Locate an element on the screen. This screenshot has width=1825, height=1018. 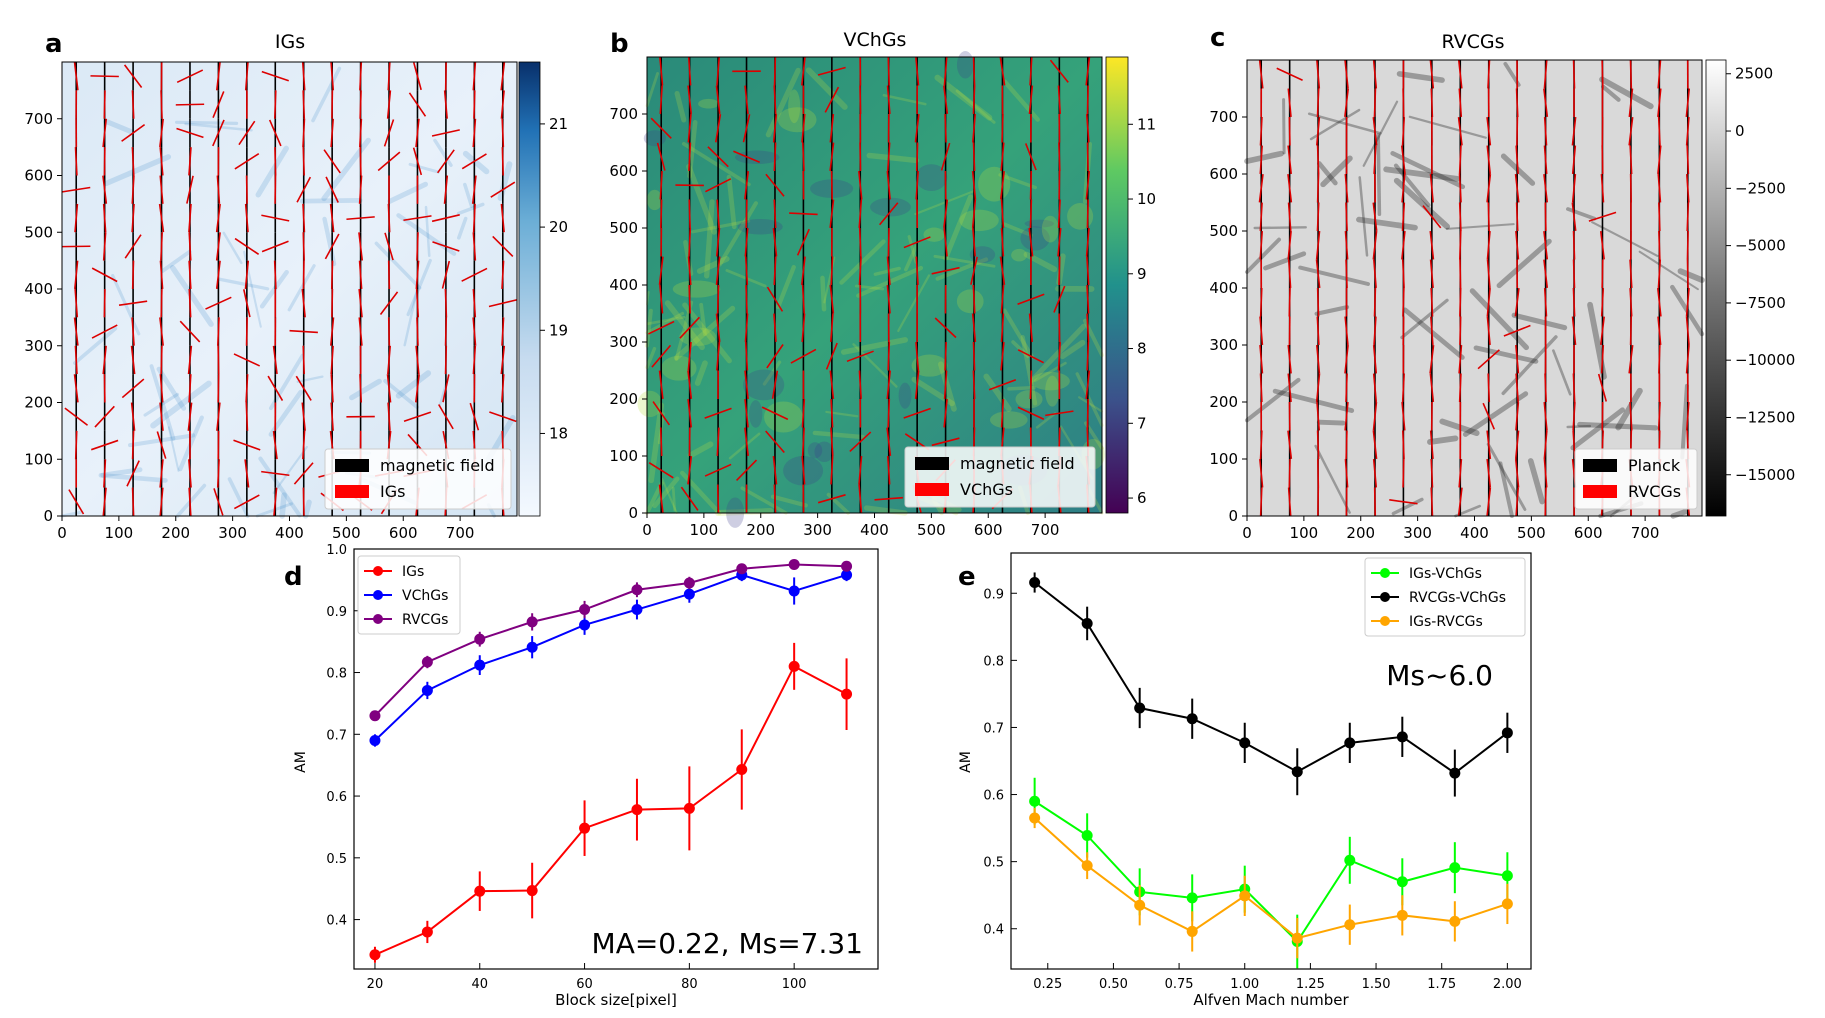
legend-label-vchgs: VChGs is located at coordinates (986, 489).